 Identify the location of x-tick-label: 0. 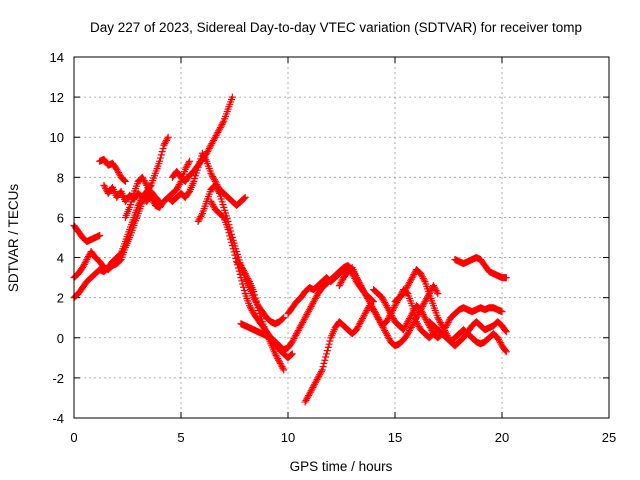
(73, 437).